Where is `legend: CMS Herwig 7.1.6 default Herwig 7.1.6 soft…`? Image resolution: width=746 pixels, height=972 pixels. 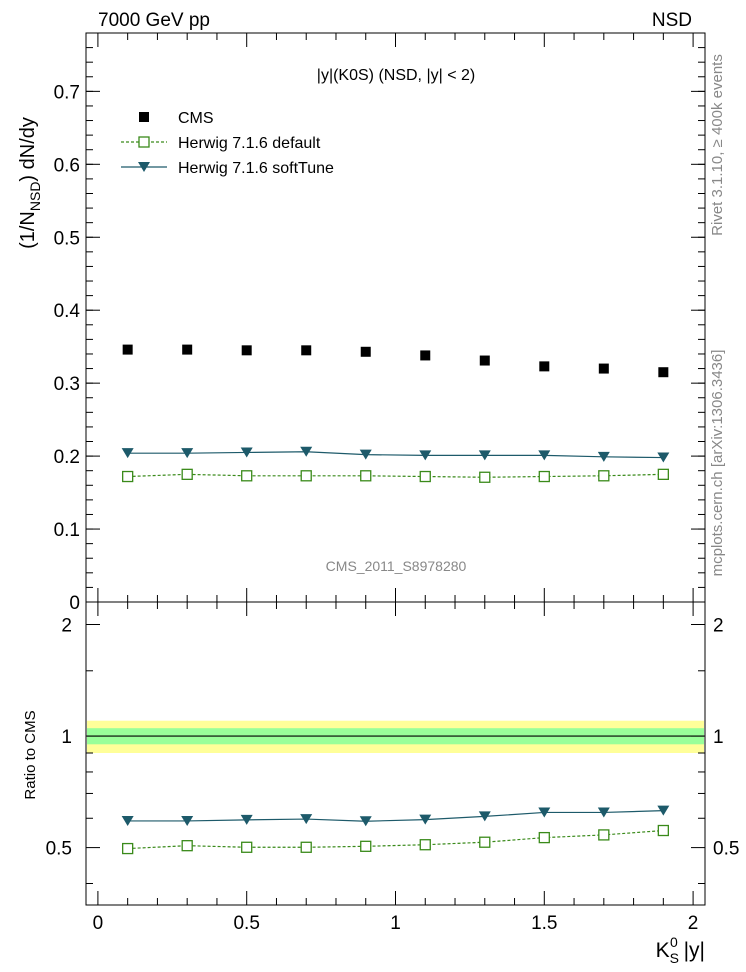 legend: CMS Herwig 7.1.6 default Herwig 7.1.6 soft… is located at coordinates (227, 143).